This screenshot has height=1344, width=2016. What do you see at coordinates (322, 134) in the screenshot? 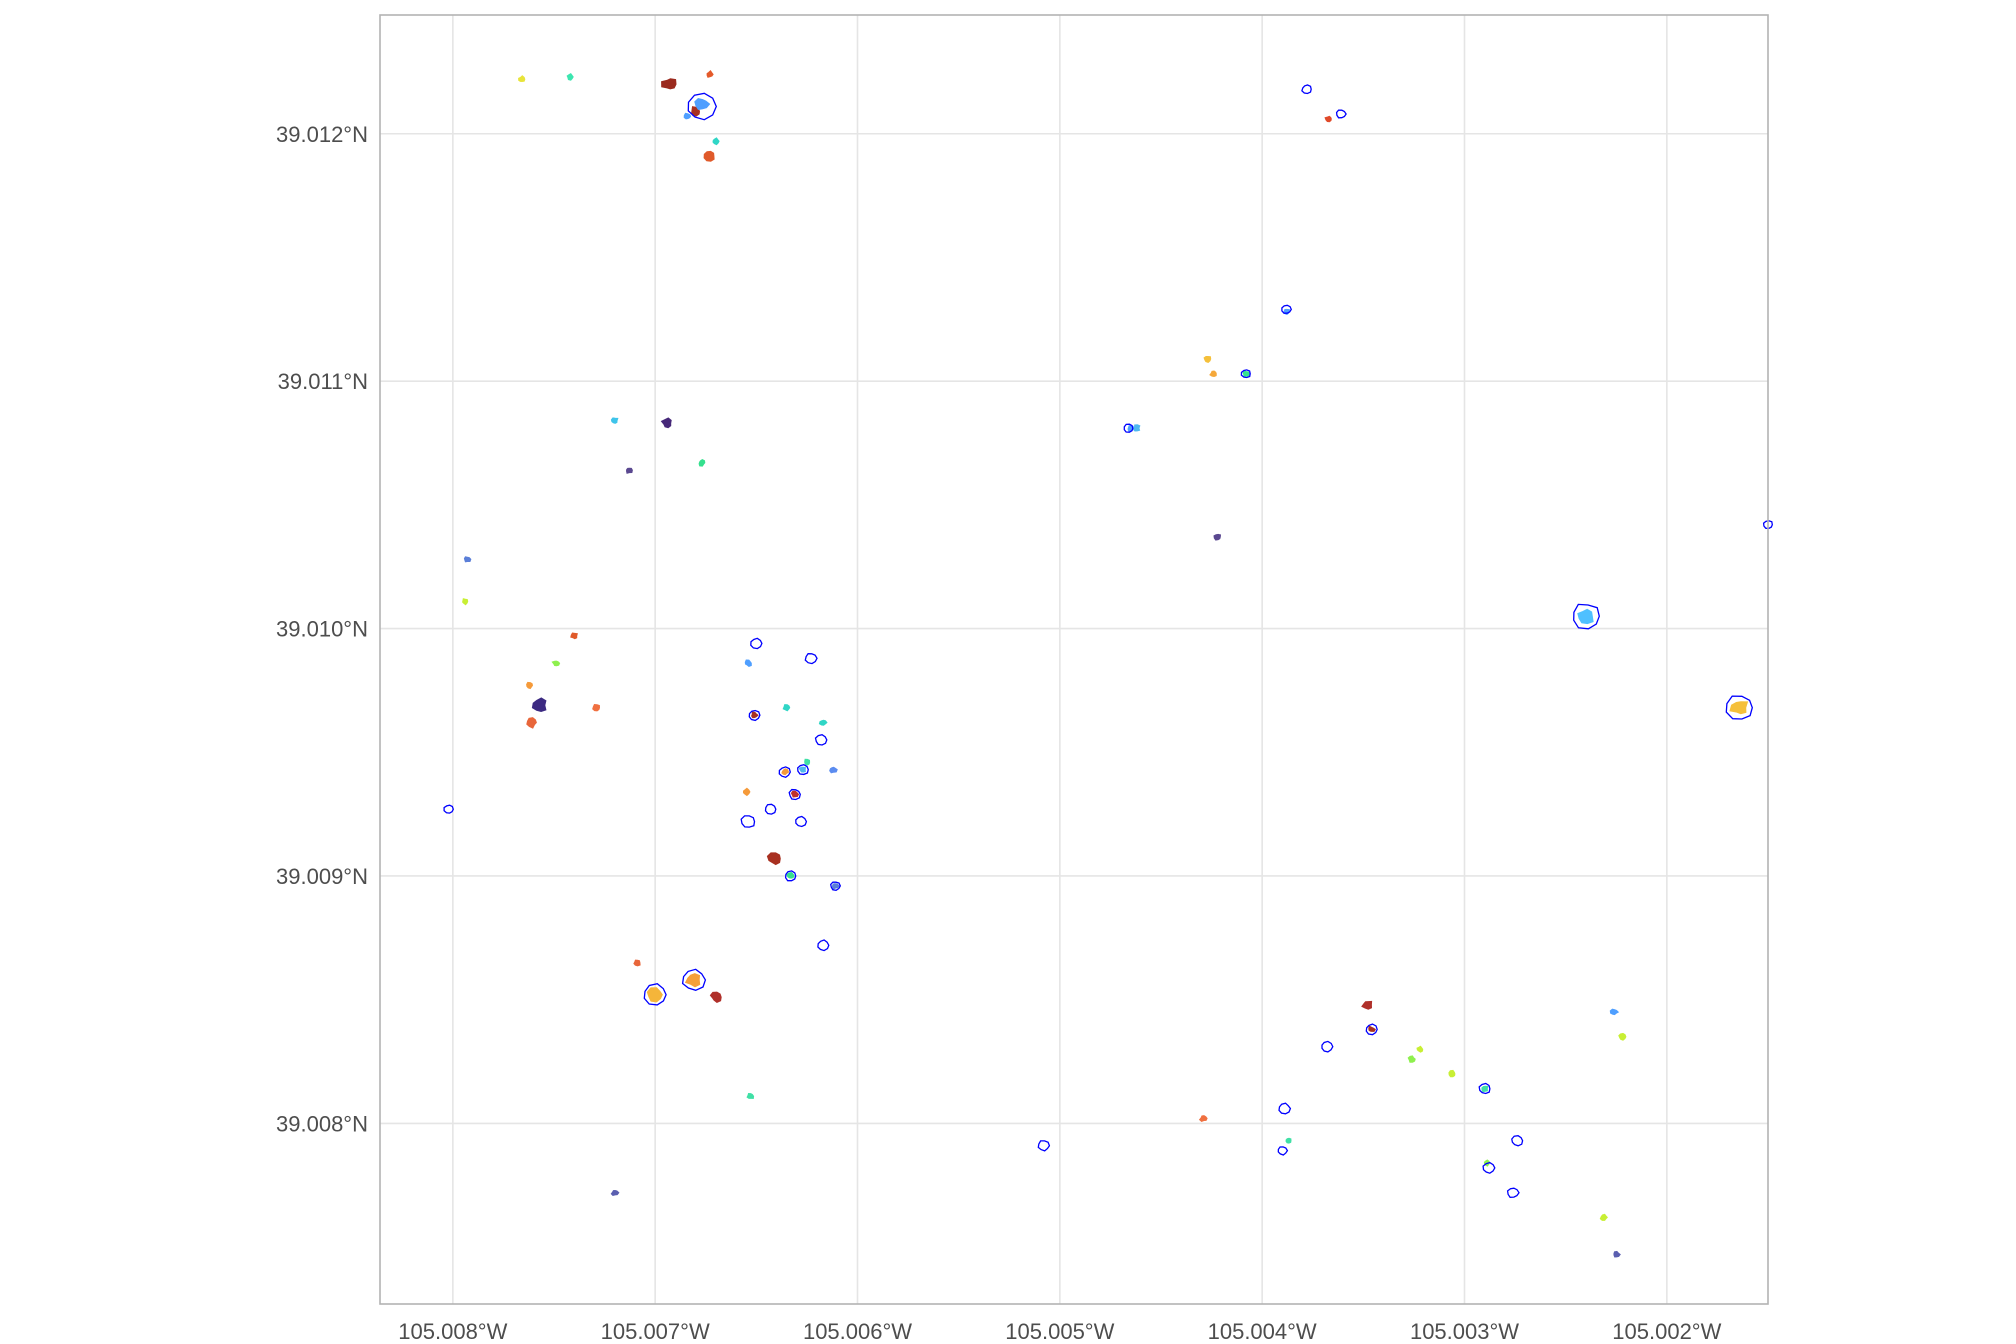
I see `y-tick-label: 39.012°N` at bounding box center [322, 134].